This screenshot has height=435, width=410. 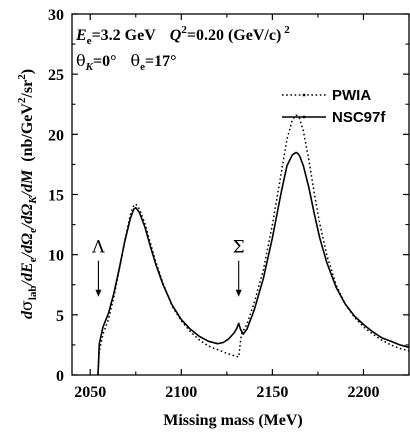 What do you see at coordinates (239, 248) in the screenshot?
I see `marker-label: Σ` at bounding box center [239, 248].